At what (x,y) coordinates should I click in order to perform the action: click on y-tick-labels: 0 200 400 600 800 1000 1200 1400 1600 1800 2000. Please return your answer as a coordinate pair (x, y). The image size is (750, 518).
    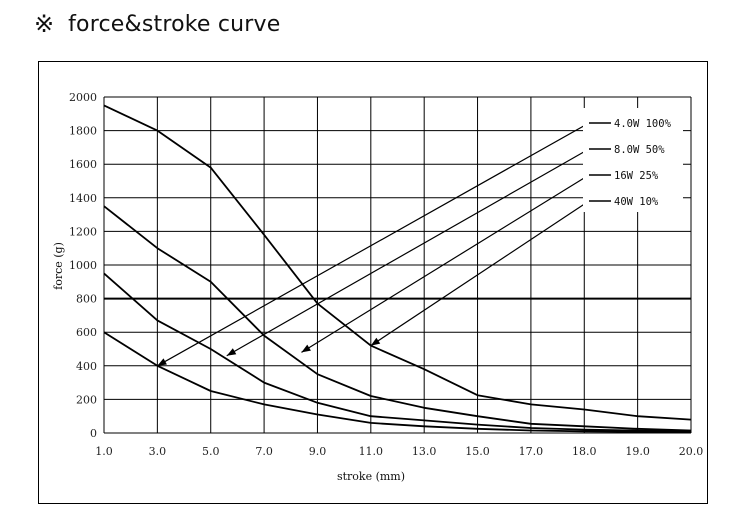
    Looking at the image, I should click on (83, 265).